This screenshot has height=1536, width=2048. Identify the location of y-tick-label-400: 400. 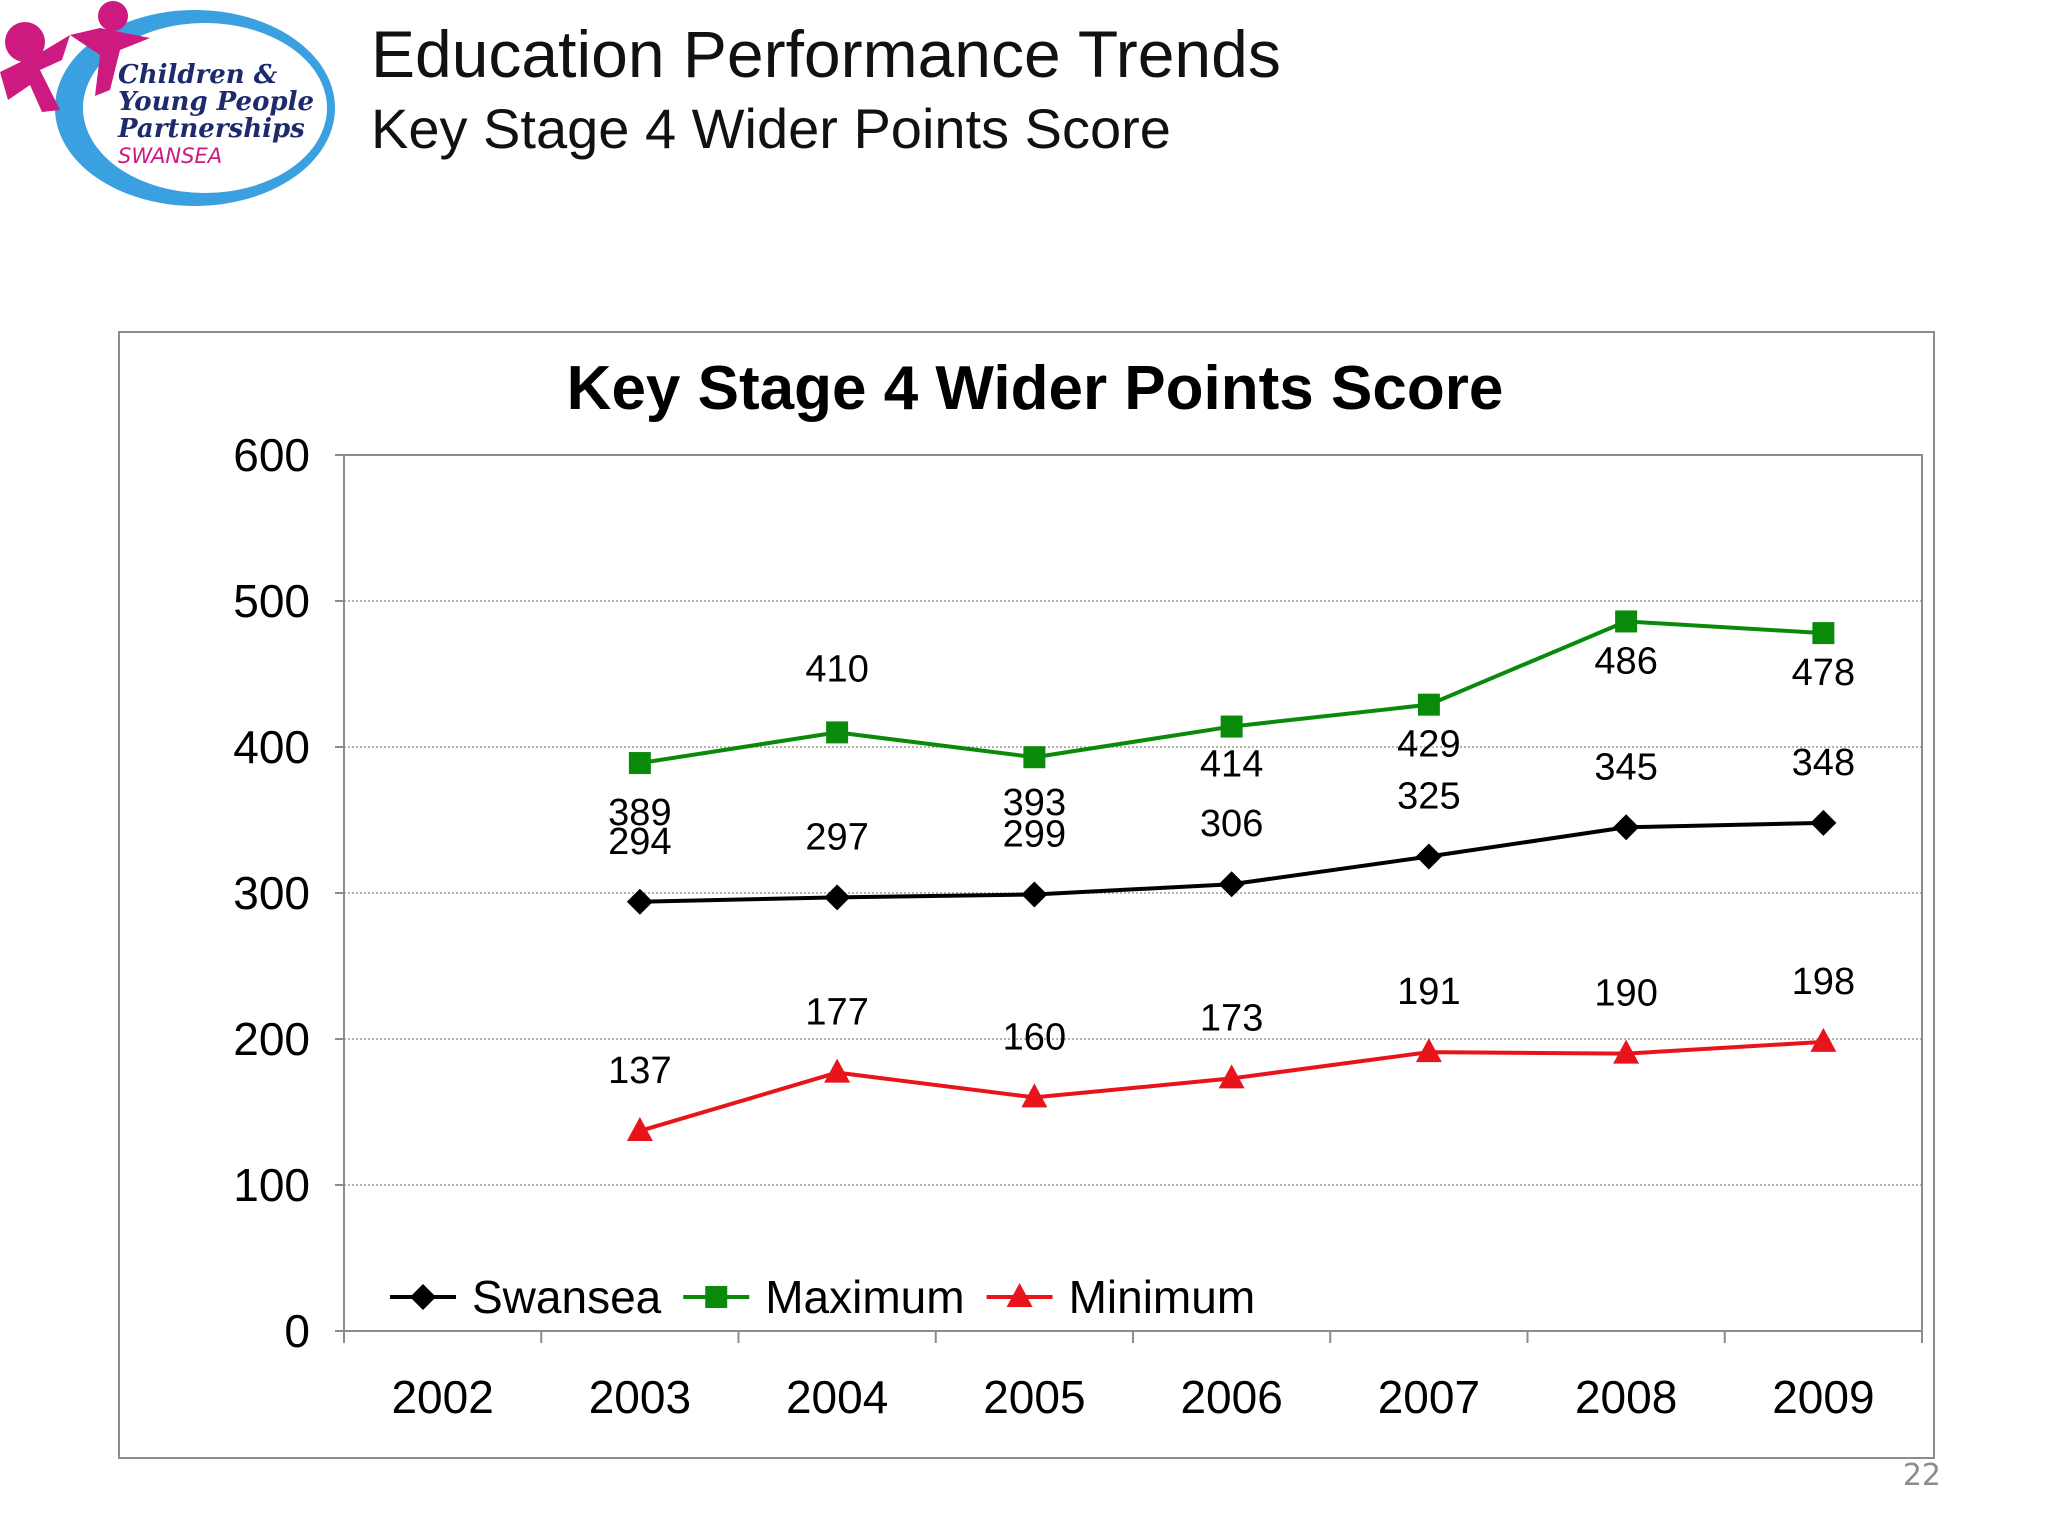
(271, 747).